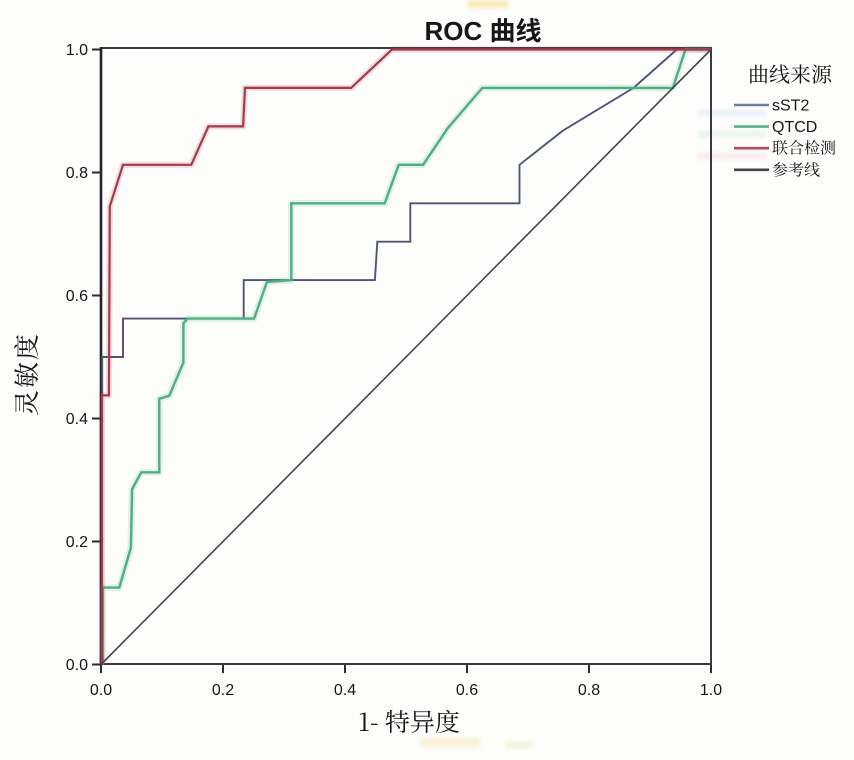  What do you see at coordinates (711, 690) in the screenshot?
I see `x-tick-label: 1.0` at bounding box center [711, 690].